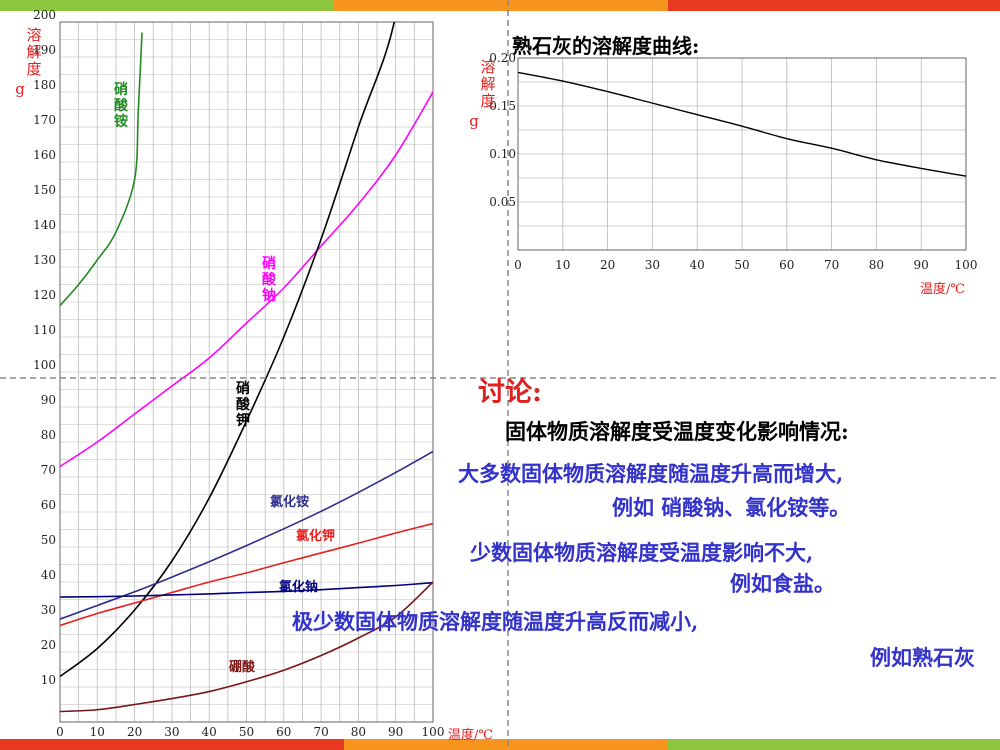  What do you see at coordinates (606, 46) in the screenshot?
I see `lime-chart-title: 熟石灰的溶解度曲线:` at bounding box center [606, 46].